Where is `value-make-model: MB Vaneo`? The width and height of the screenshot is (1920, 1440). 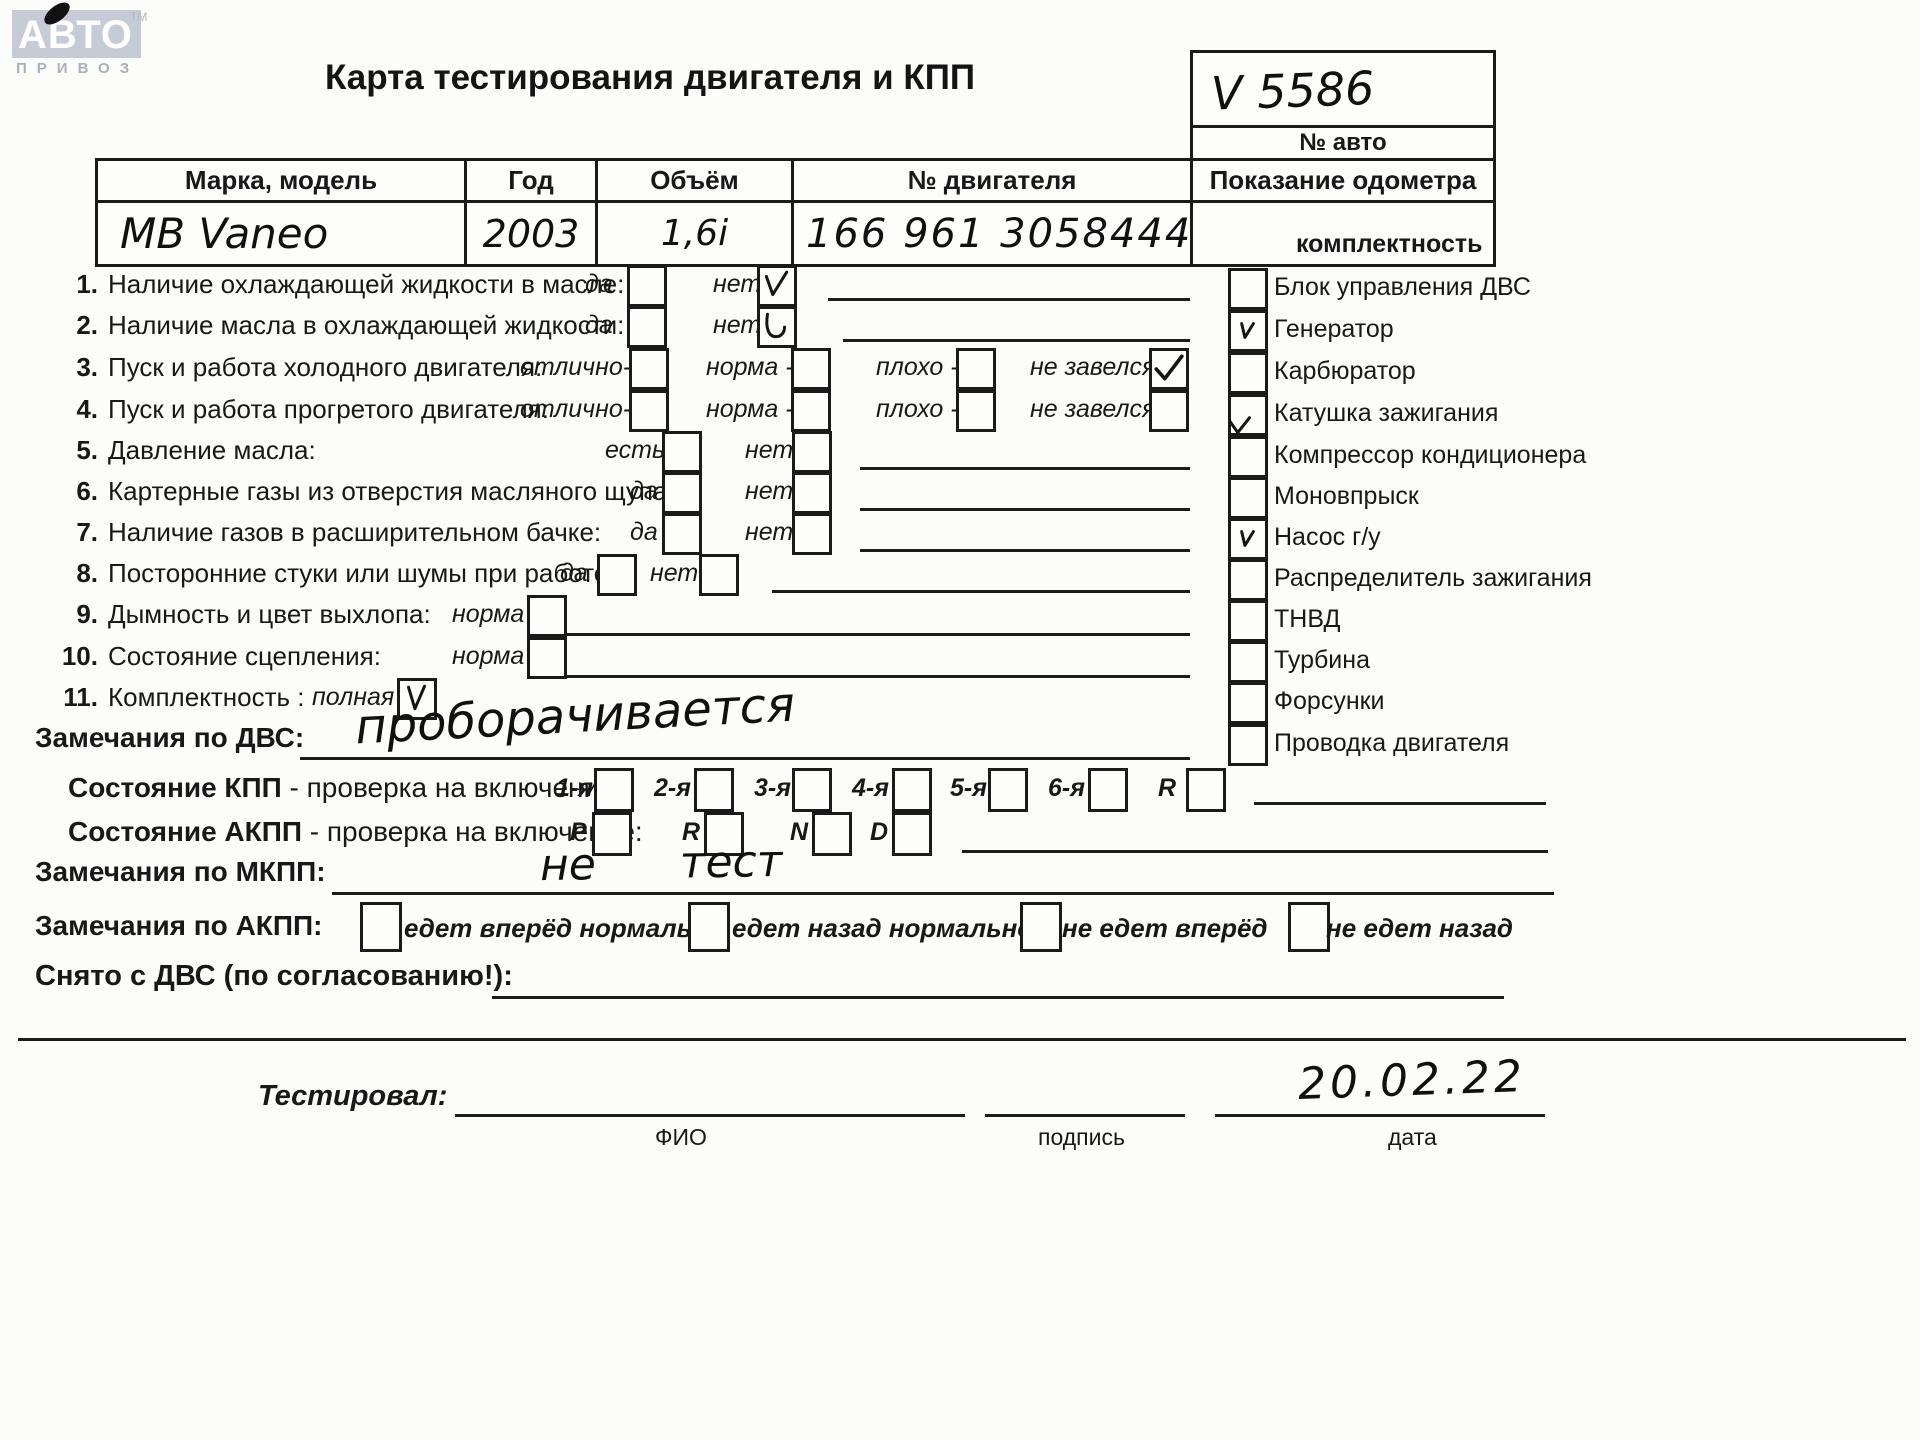
value-make-model: MB Vaneo is located at coordinates (281, 232).